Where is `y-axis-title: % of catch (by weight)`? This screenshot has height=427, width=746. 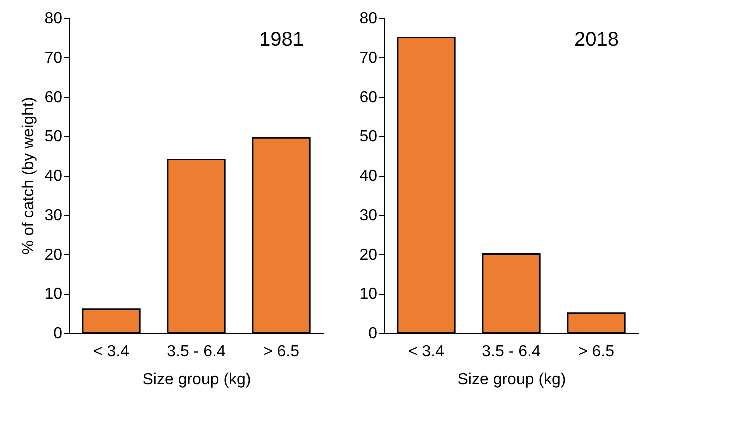 y-axis-title: % of catch (by weight) is located at coordinates (29, 176).